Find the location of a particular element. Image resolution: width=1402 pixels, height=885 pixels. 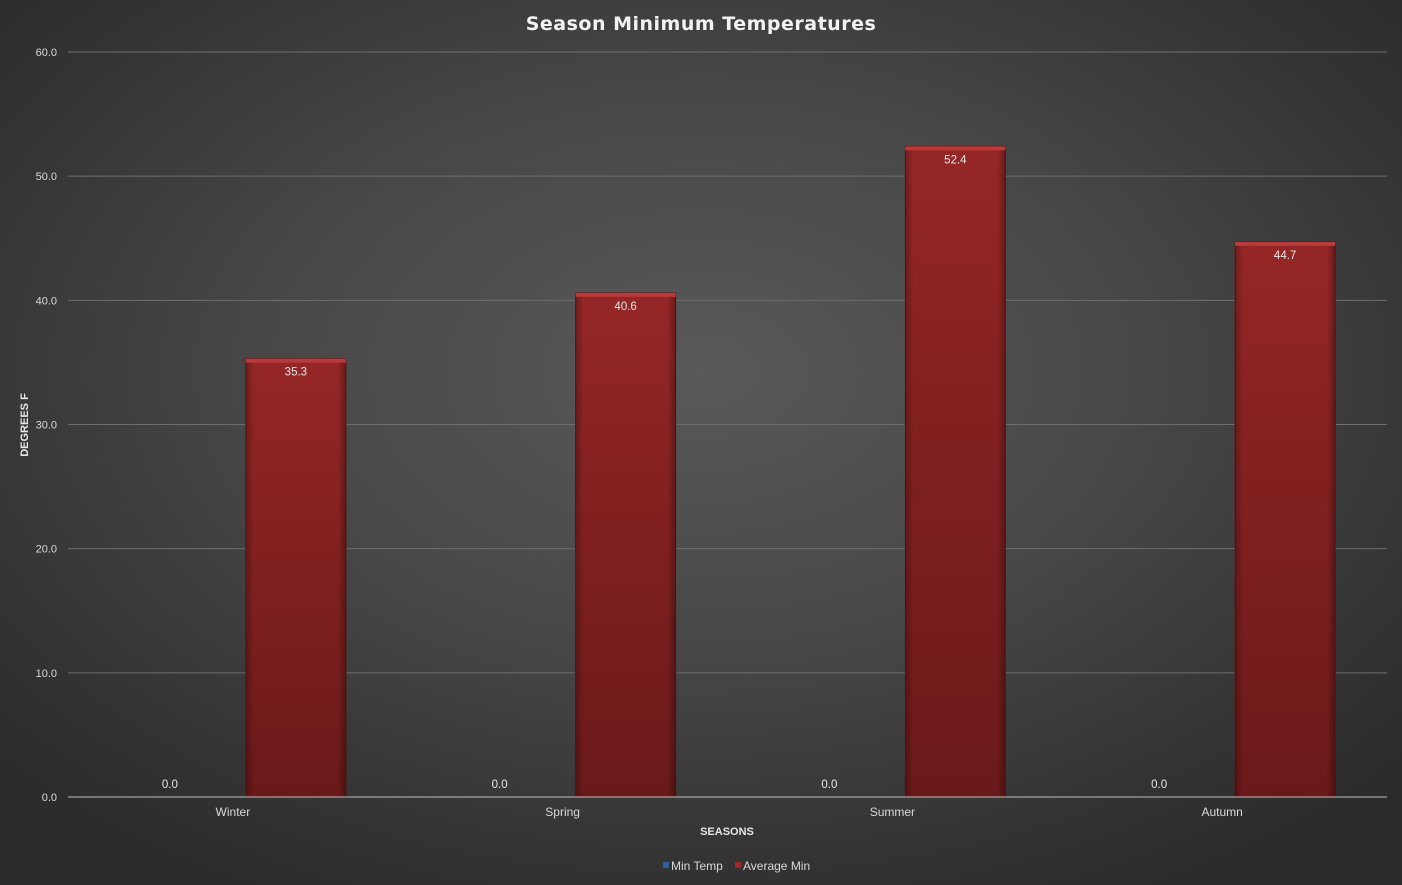

y-tick-label: 40.0 is located at coordinates (46, 301).